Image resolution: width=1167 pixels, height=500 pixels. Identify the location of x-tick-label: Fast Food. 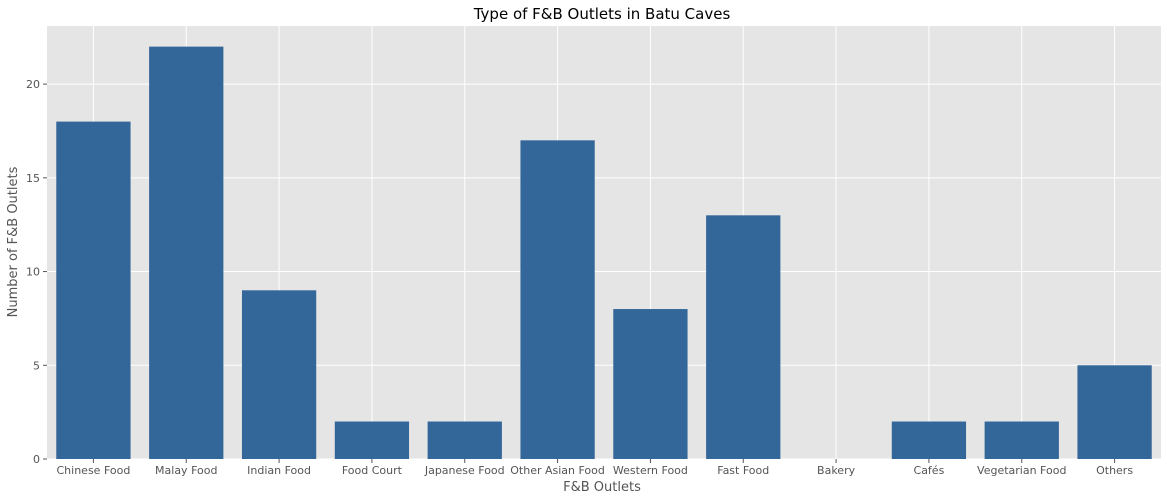
(743, 470).